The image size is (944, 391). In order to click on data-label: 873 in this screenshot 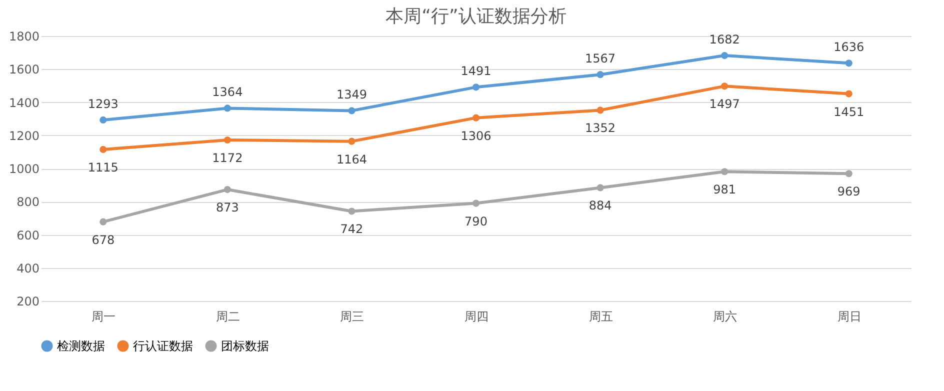, I will do `click(227, 207)`.